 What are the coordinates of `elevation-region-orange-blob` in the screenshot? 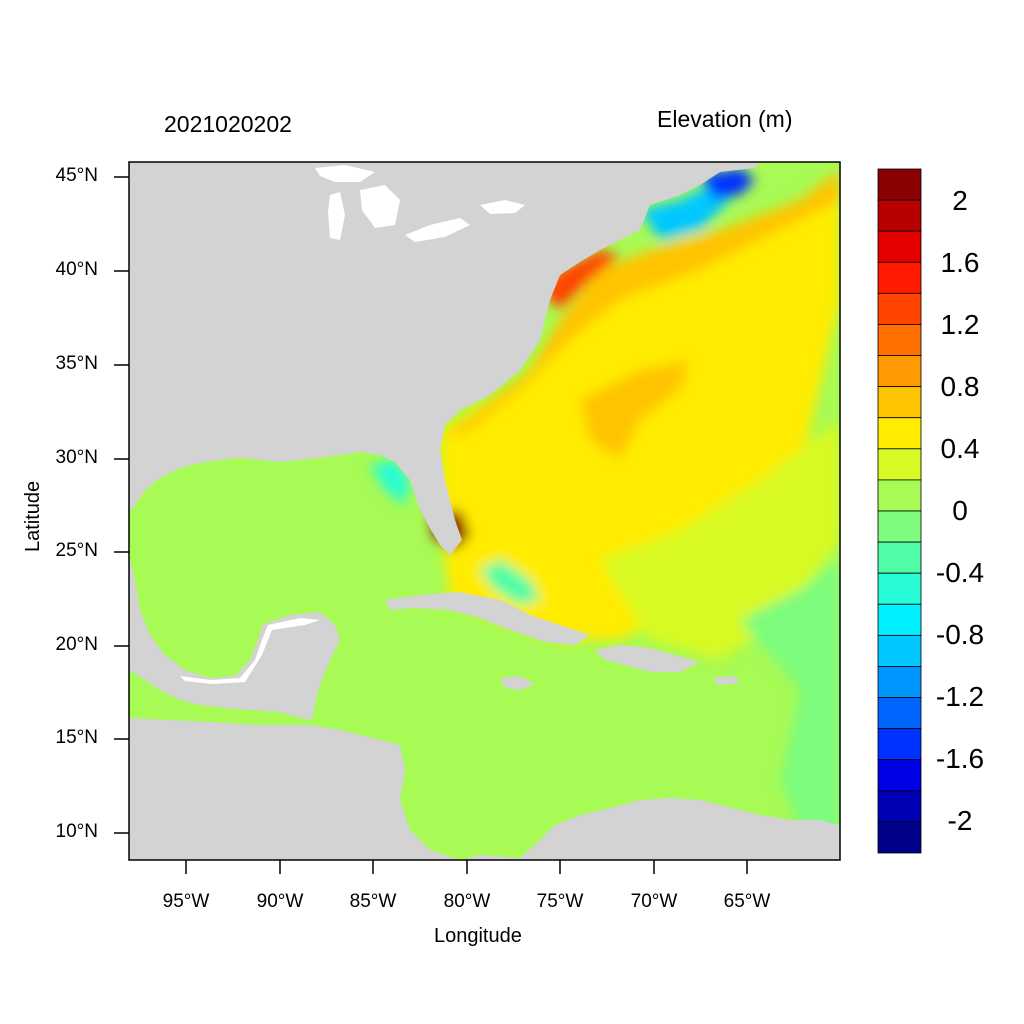 It's located at (635, 410).